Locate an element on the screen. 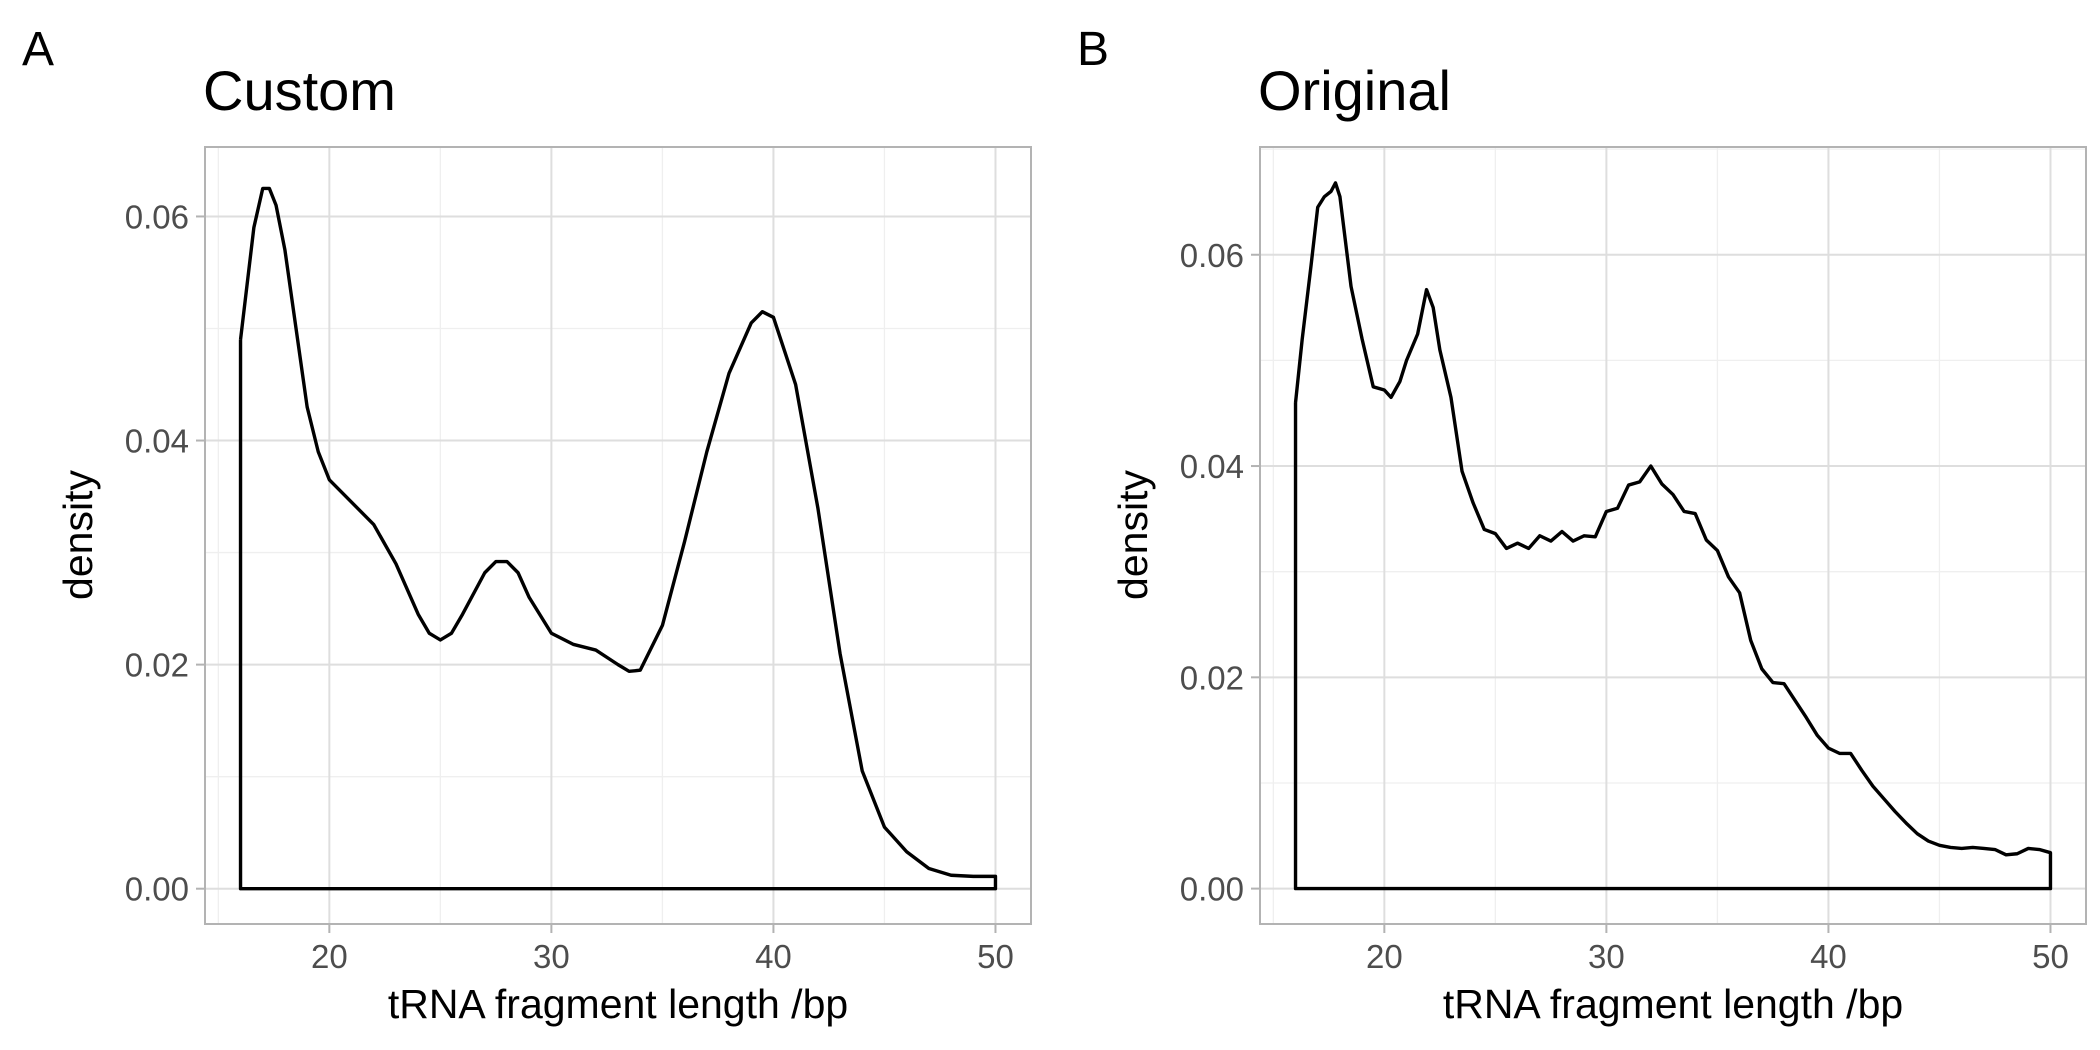 This screenshot has width=2100, height=1050. panel-b-x-tick-label: 30 is located at coordinates (1606, 956).